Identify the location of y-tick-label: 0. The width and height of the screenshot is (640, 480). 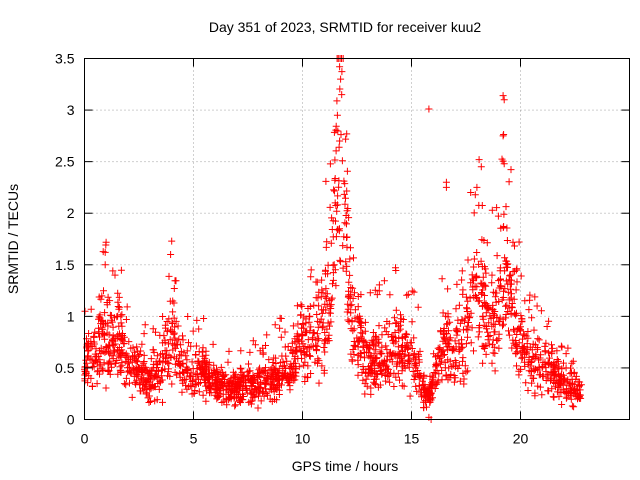
(71, 420).